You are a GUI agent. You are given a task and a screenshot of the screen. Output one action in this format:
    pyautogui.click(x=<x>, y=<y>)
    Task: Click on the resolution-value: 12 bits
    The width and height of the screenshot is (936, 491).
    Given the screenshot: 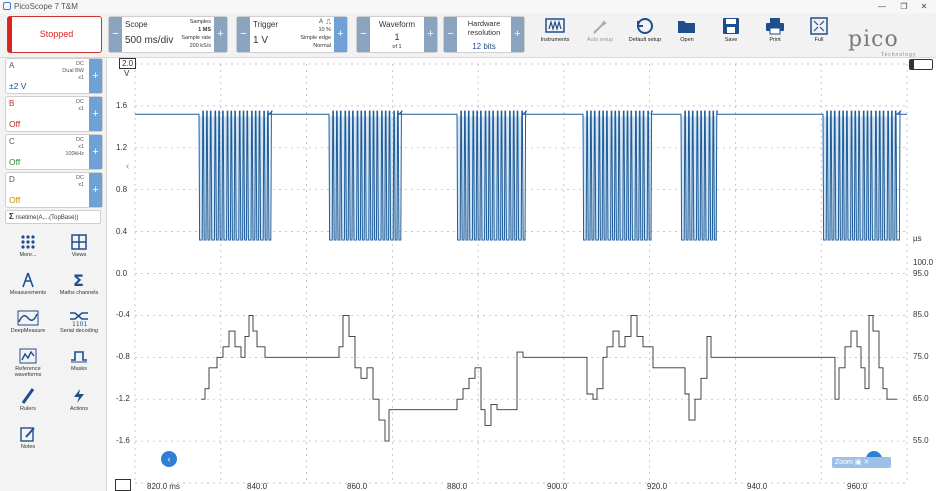 What is the action you would take?
    pyautogui.click(x=484, y=46)
    